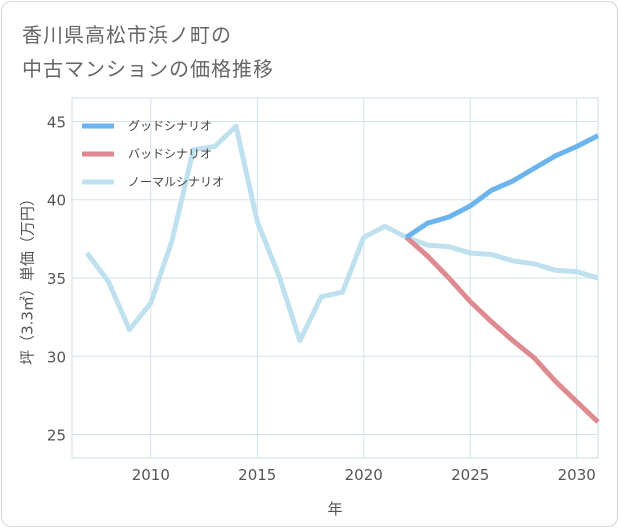  What do you see at coordinates (56, 357) in the screenshot?
I see `y-tick-label: 30` at bounding box center [56, 357].